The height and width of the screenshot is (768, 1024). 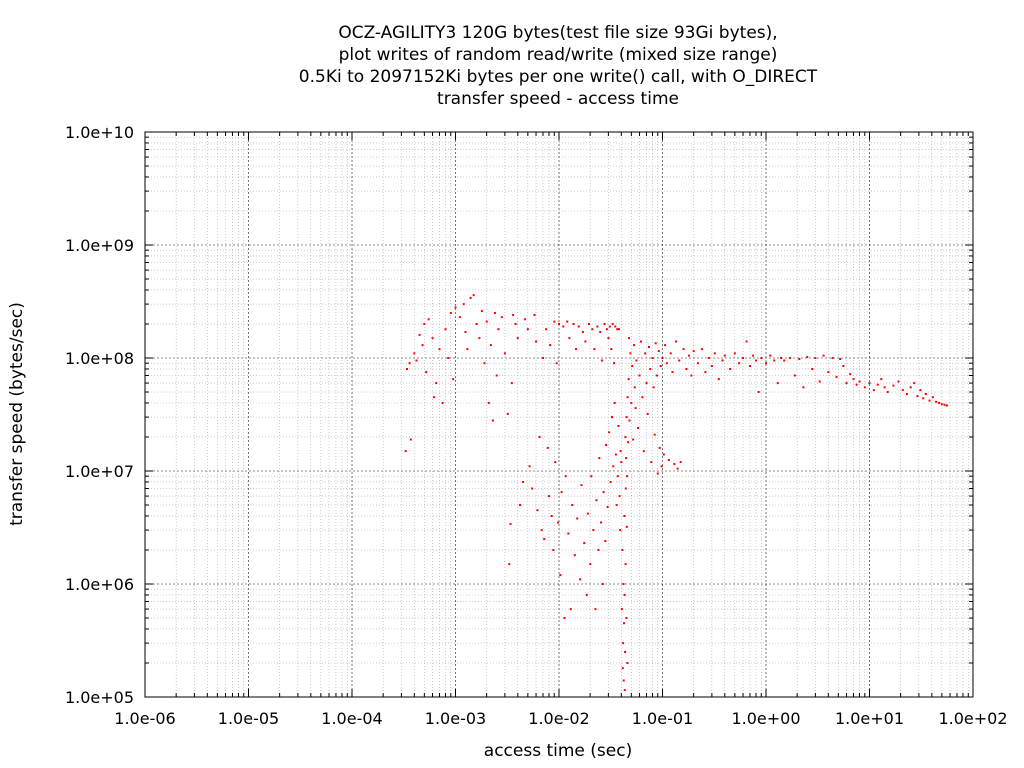 I want to click on x-tick-label: 1.0e-02, so click(x=558, y=718).